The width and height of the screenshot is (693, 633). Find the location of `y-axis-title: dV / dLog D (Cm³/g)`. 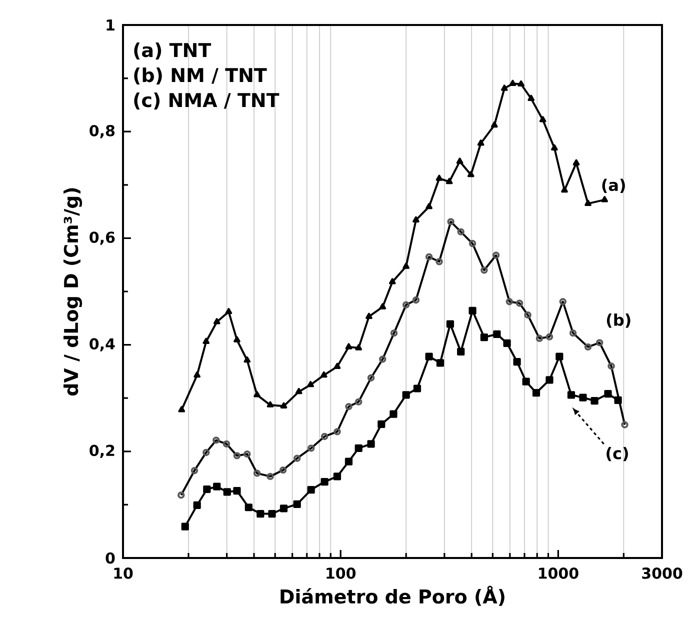

y-axis-title: dV / dLog D (Cm³/g) is located at coordinates (73, 292).